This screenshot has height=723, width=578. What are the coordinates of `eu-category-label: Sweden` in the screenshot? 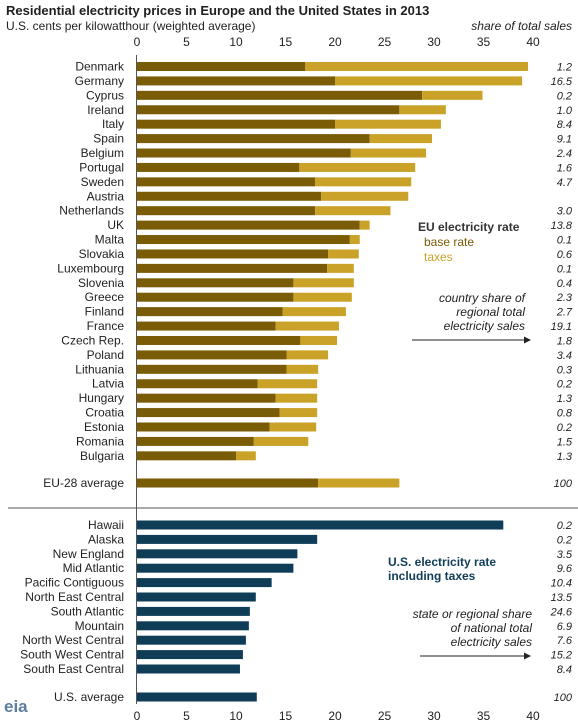 It's located at (102, 182).